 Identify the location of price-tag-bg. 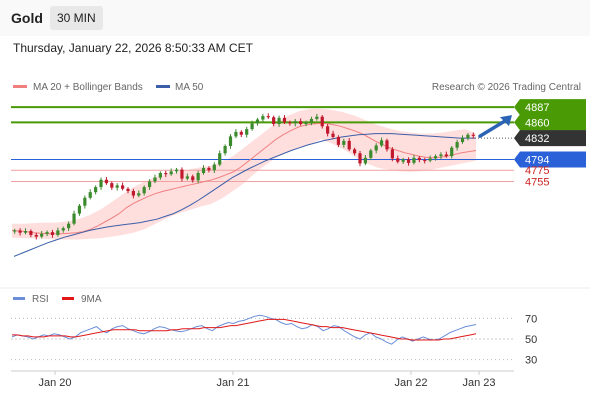
(550, 122).